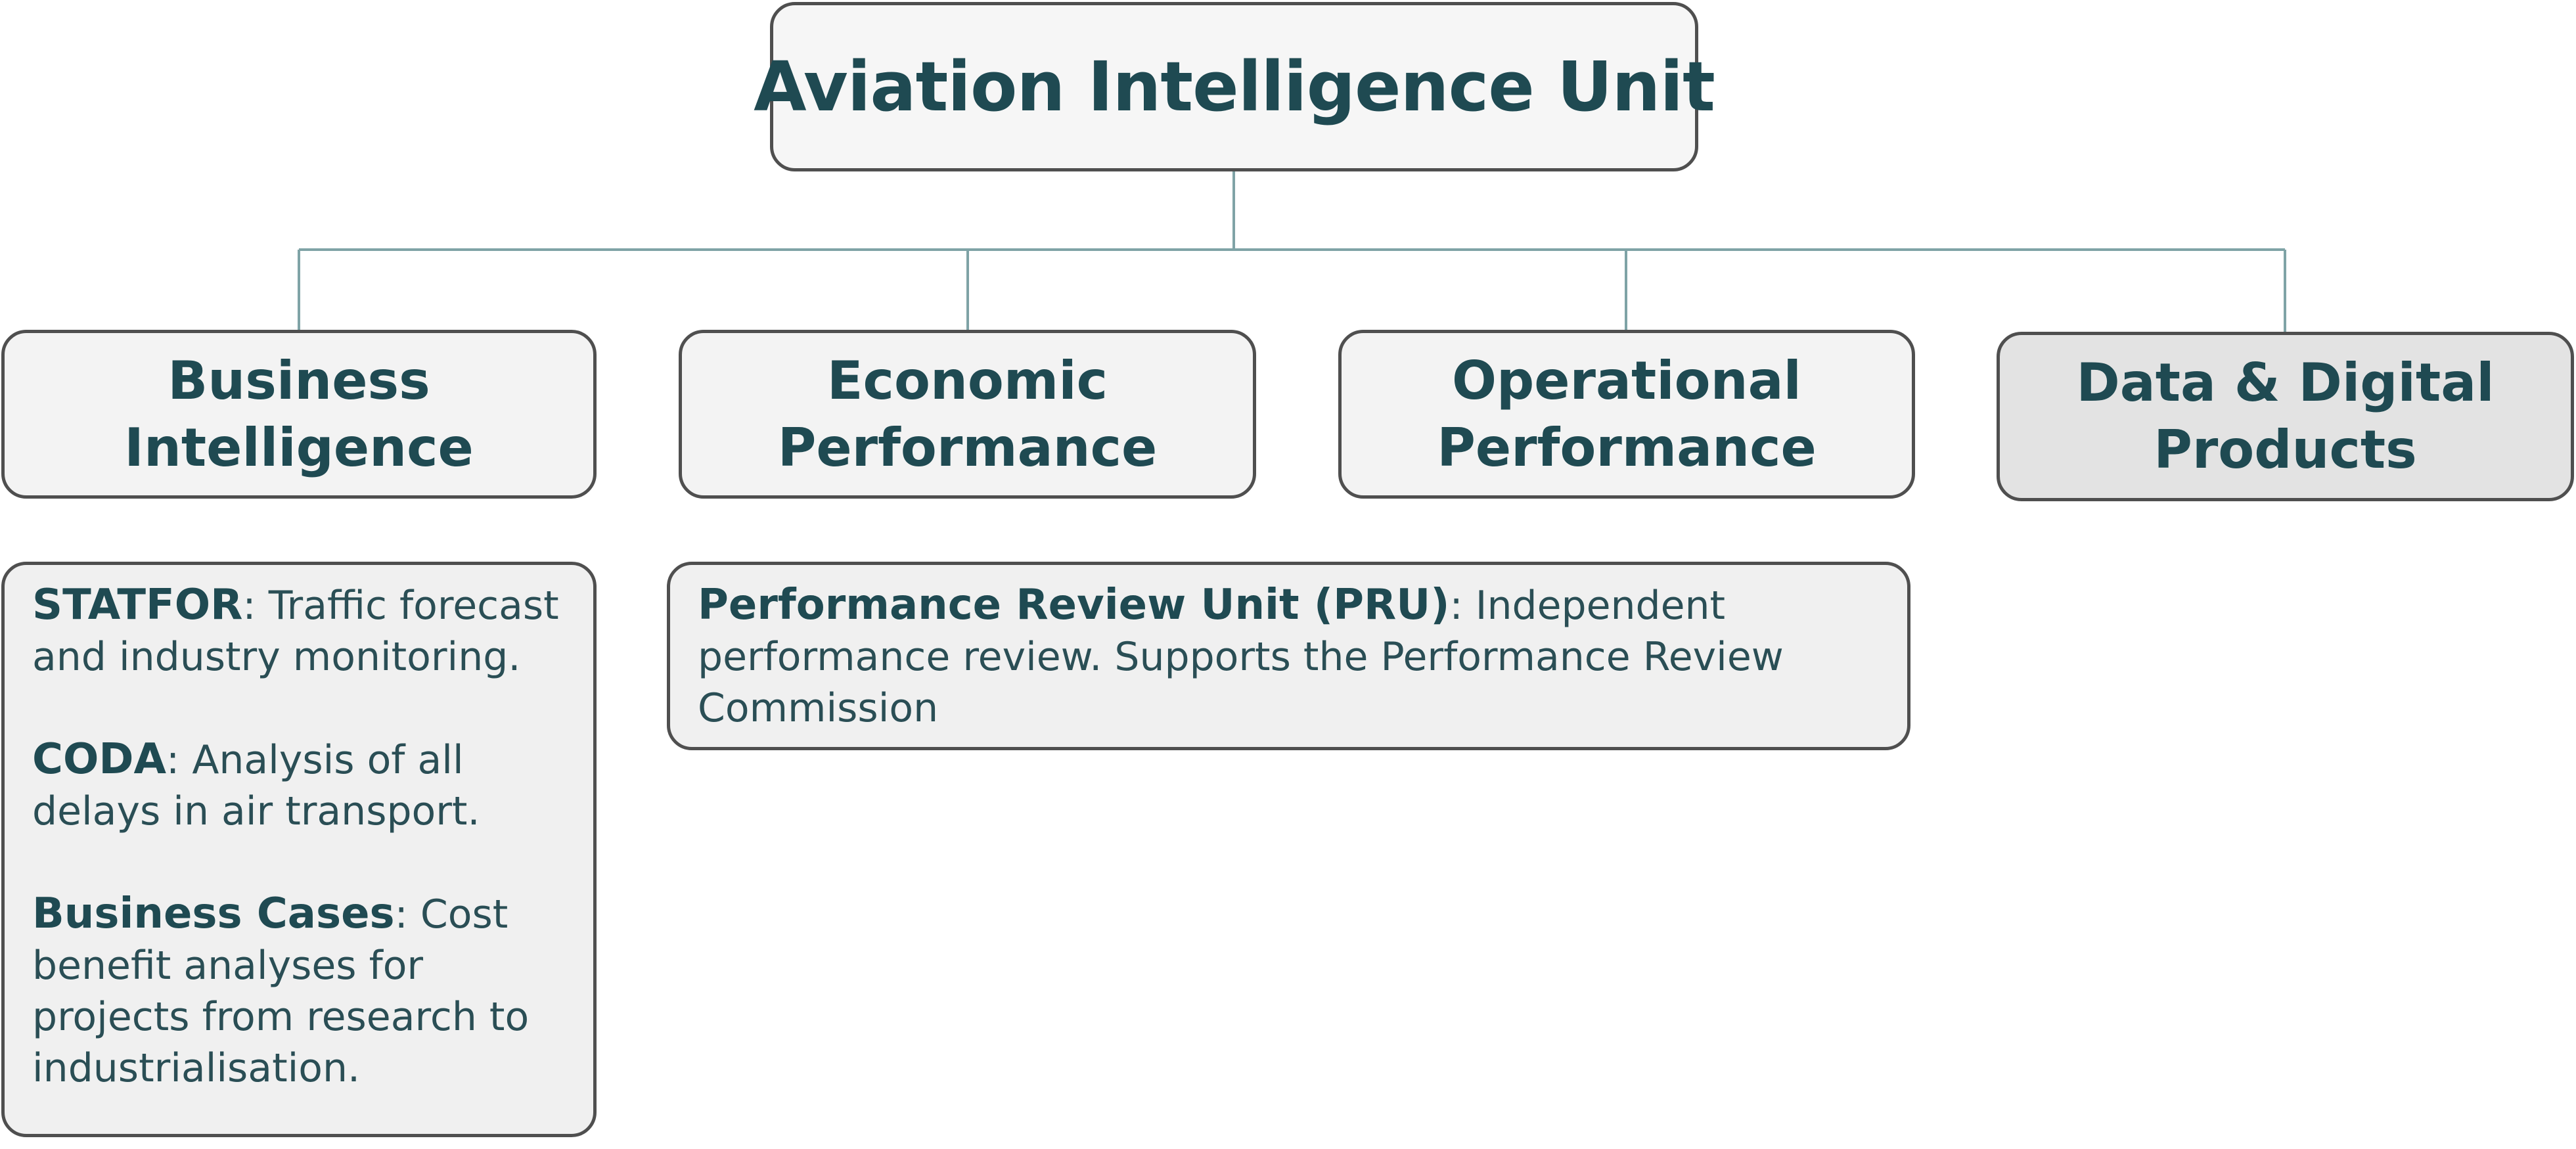  Describe the element at coordinates (1074, 605) in the screenshot. I see `detail-item-name: Performance Review Unit (PRU)` at that location.